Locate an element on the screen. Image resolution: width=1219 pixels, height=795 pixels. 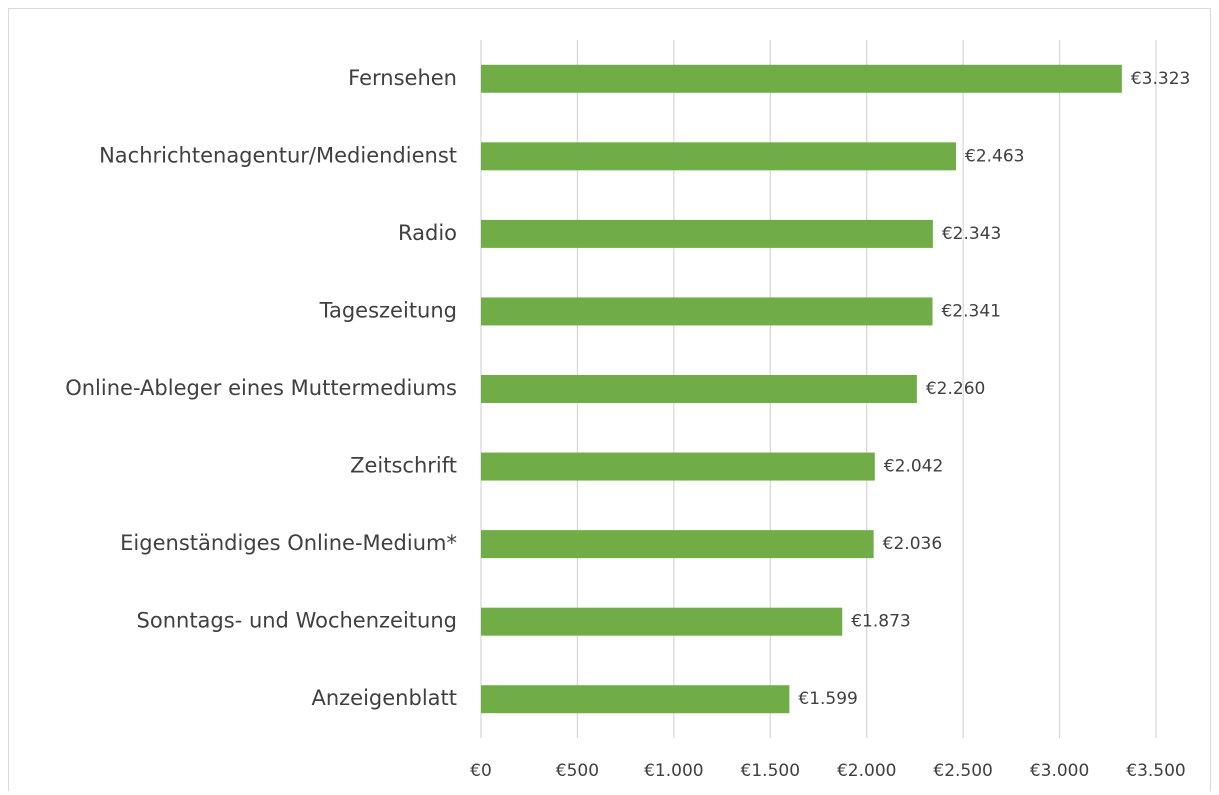
x-tick-label: €1.500 is located at coordinates (770, 771).